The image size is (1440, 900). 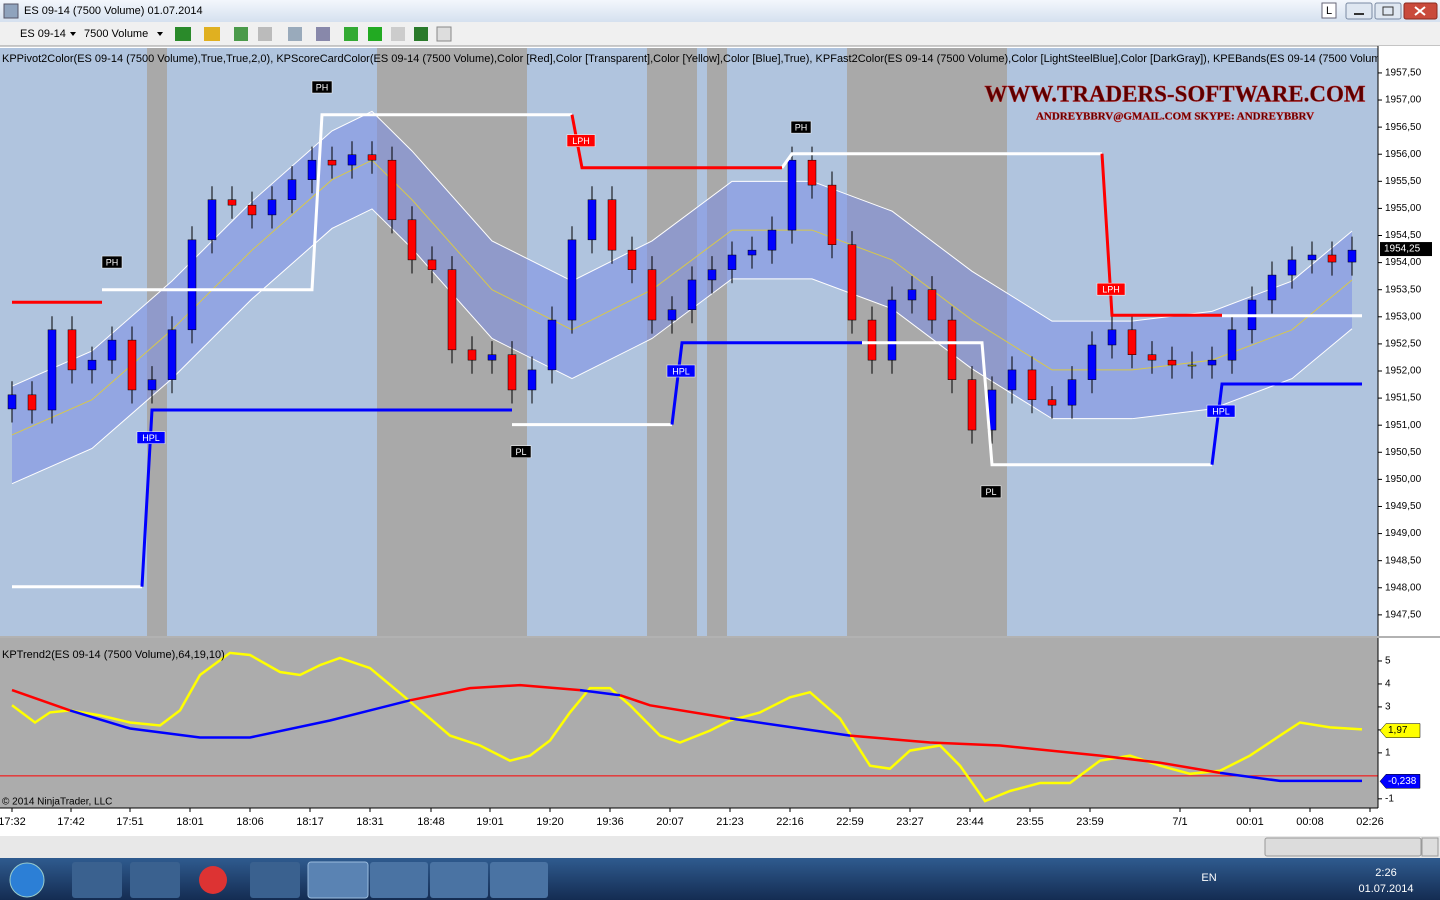 I want to click on pivot-label: PL, so click(x=990, y=492).